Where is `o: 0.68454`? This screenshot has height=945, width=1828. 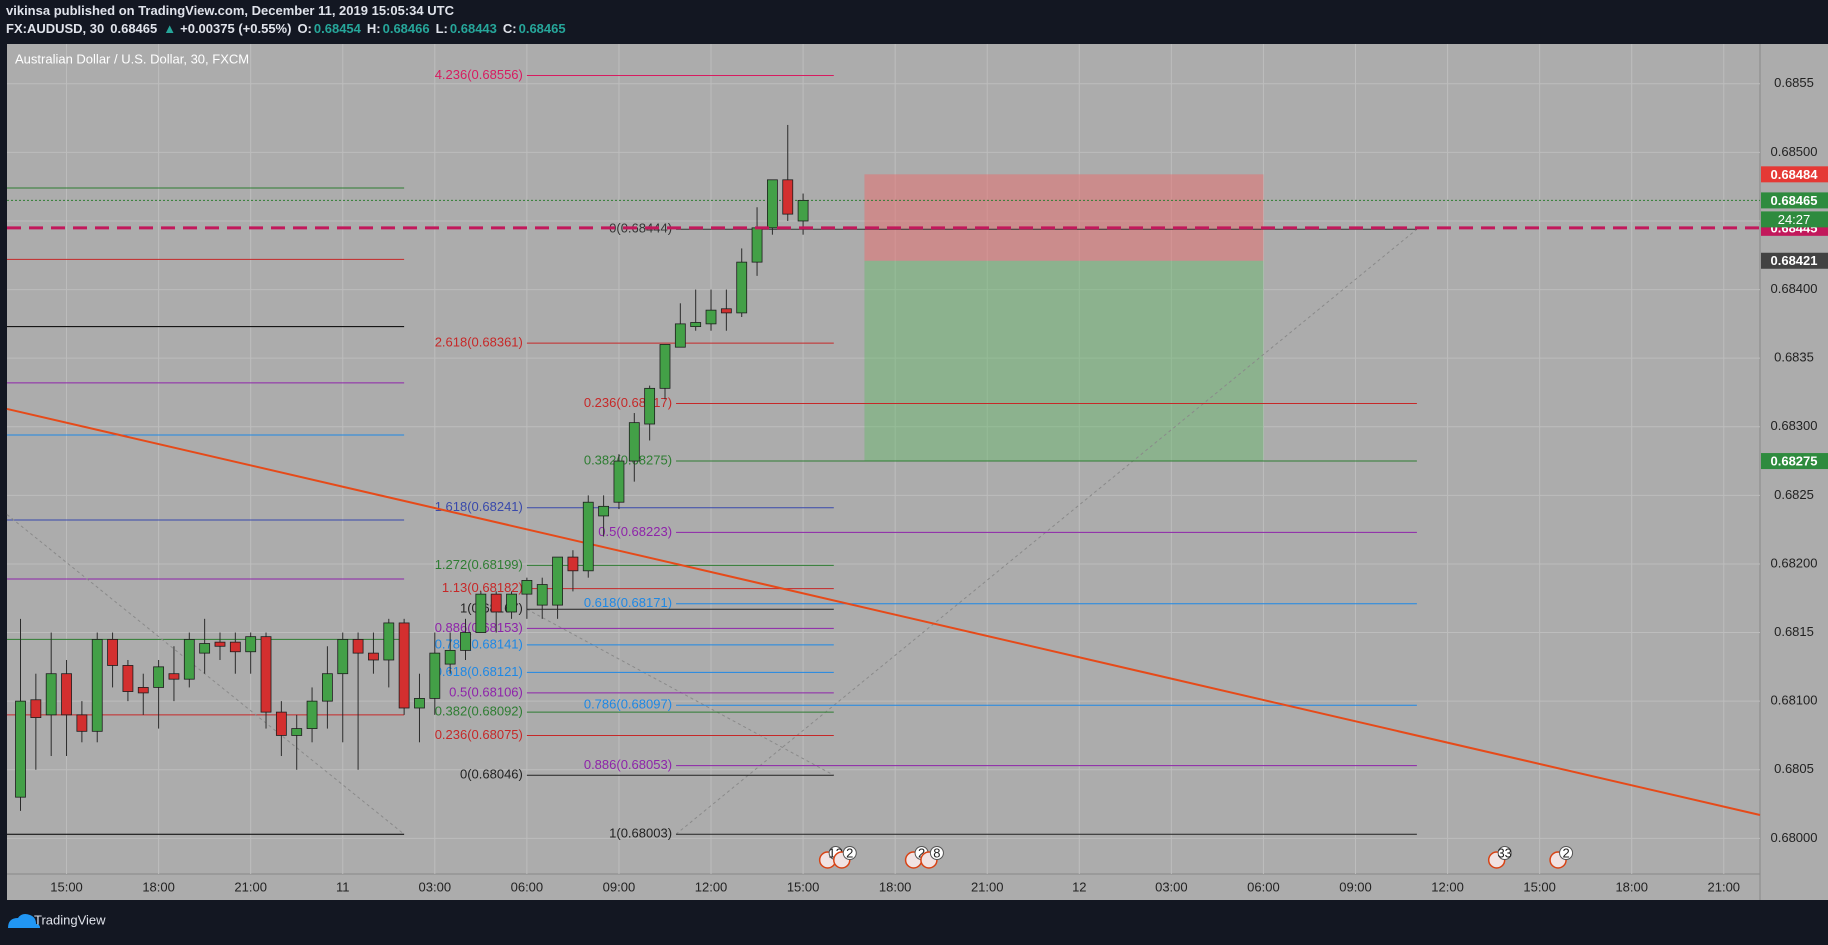
o: 0.68454 is located at coordinates (338, 28).